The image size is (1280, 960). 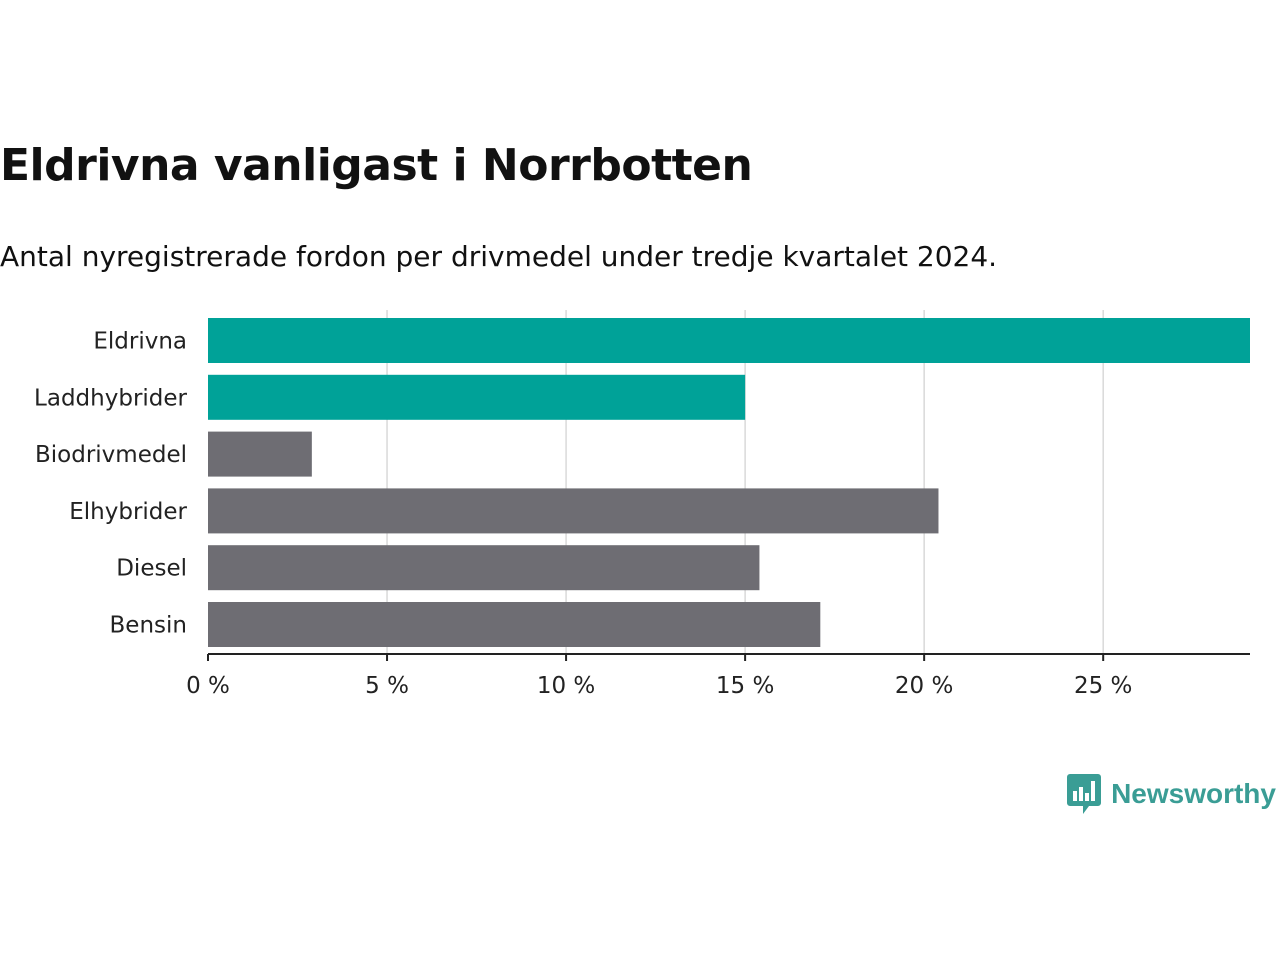 I want to click on x-tick-label: 15 %, so click(x=745, y=686).